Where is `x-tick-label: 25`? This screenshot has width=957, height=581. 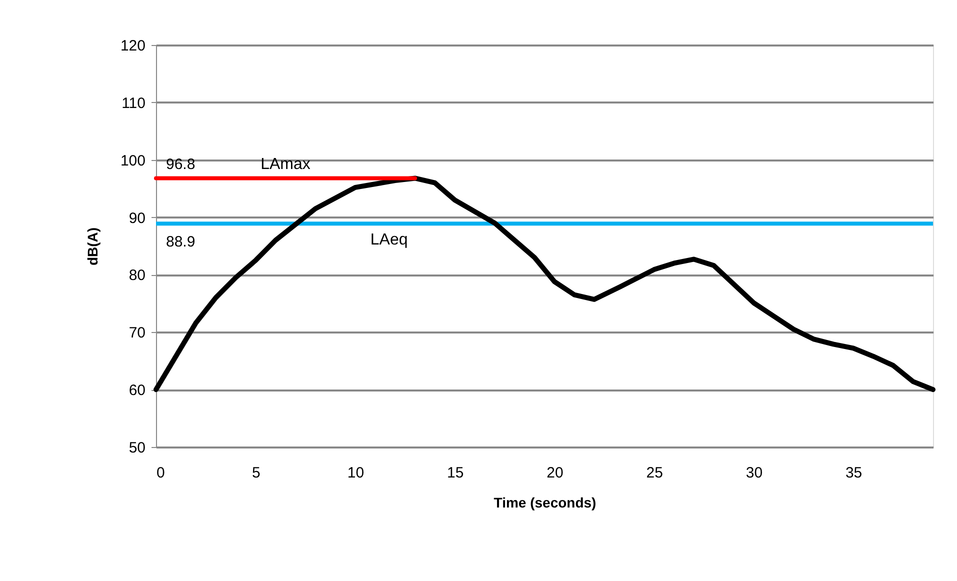
x-tick-label: 25 is located at coordinates (654, 473).